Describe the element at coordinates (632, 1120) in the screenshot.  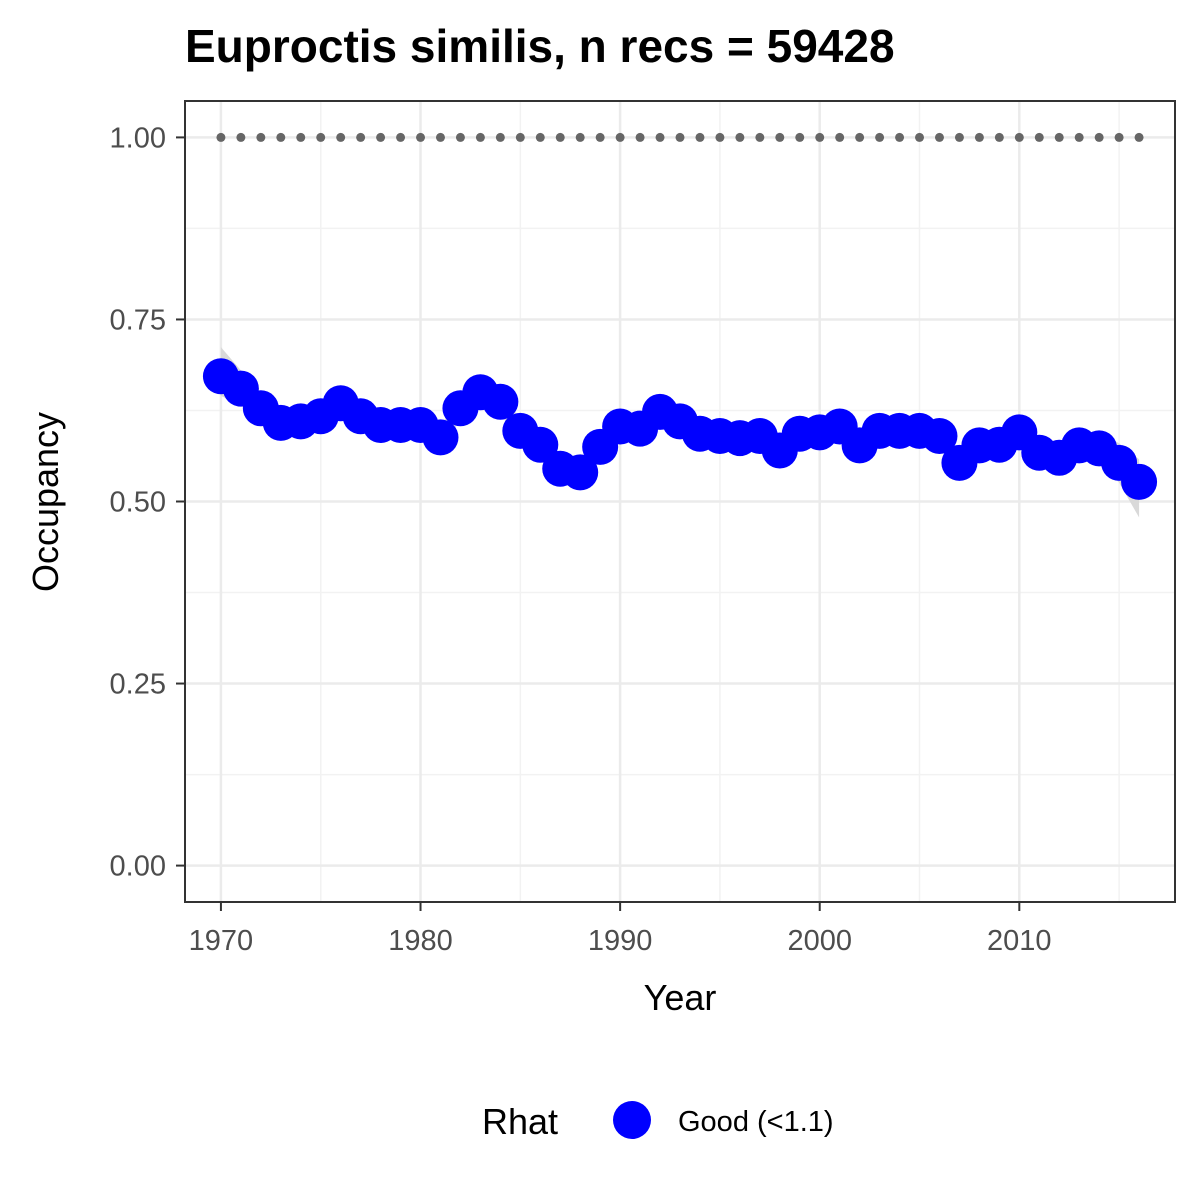
I see `legend-key-good` at that location.